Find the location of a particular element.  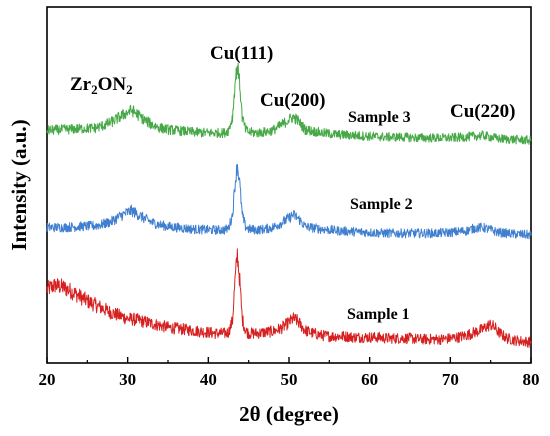

x-axis-ticks: 20 30 40 50 60 70 80 is located at coordinates (289, 373).